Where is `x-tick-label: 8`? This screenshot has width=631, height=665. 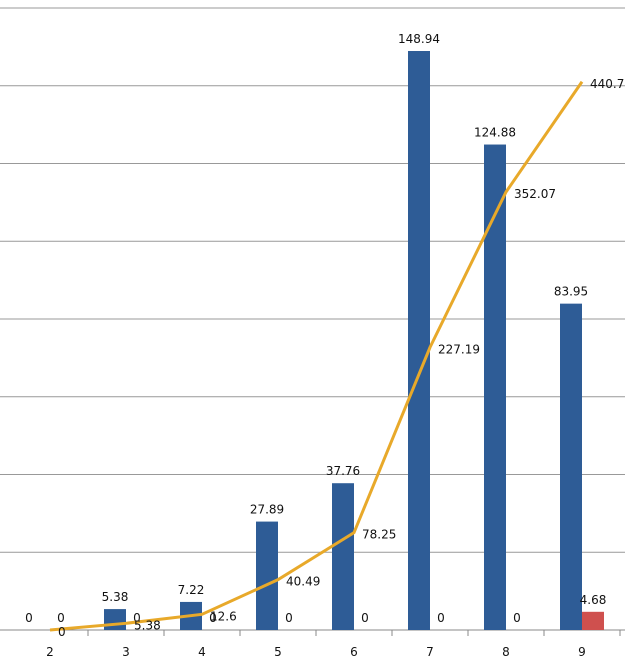
x-tick-label: 8 is located at coordinates (506, 652).